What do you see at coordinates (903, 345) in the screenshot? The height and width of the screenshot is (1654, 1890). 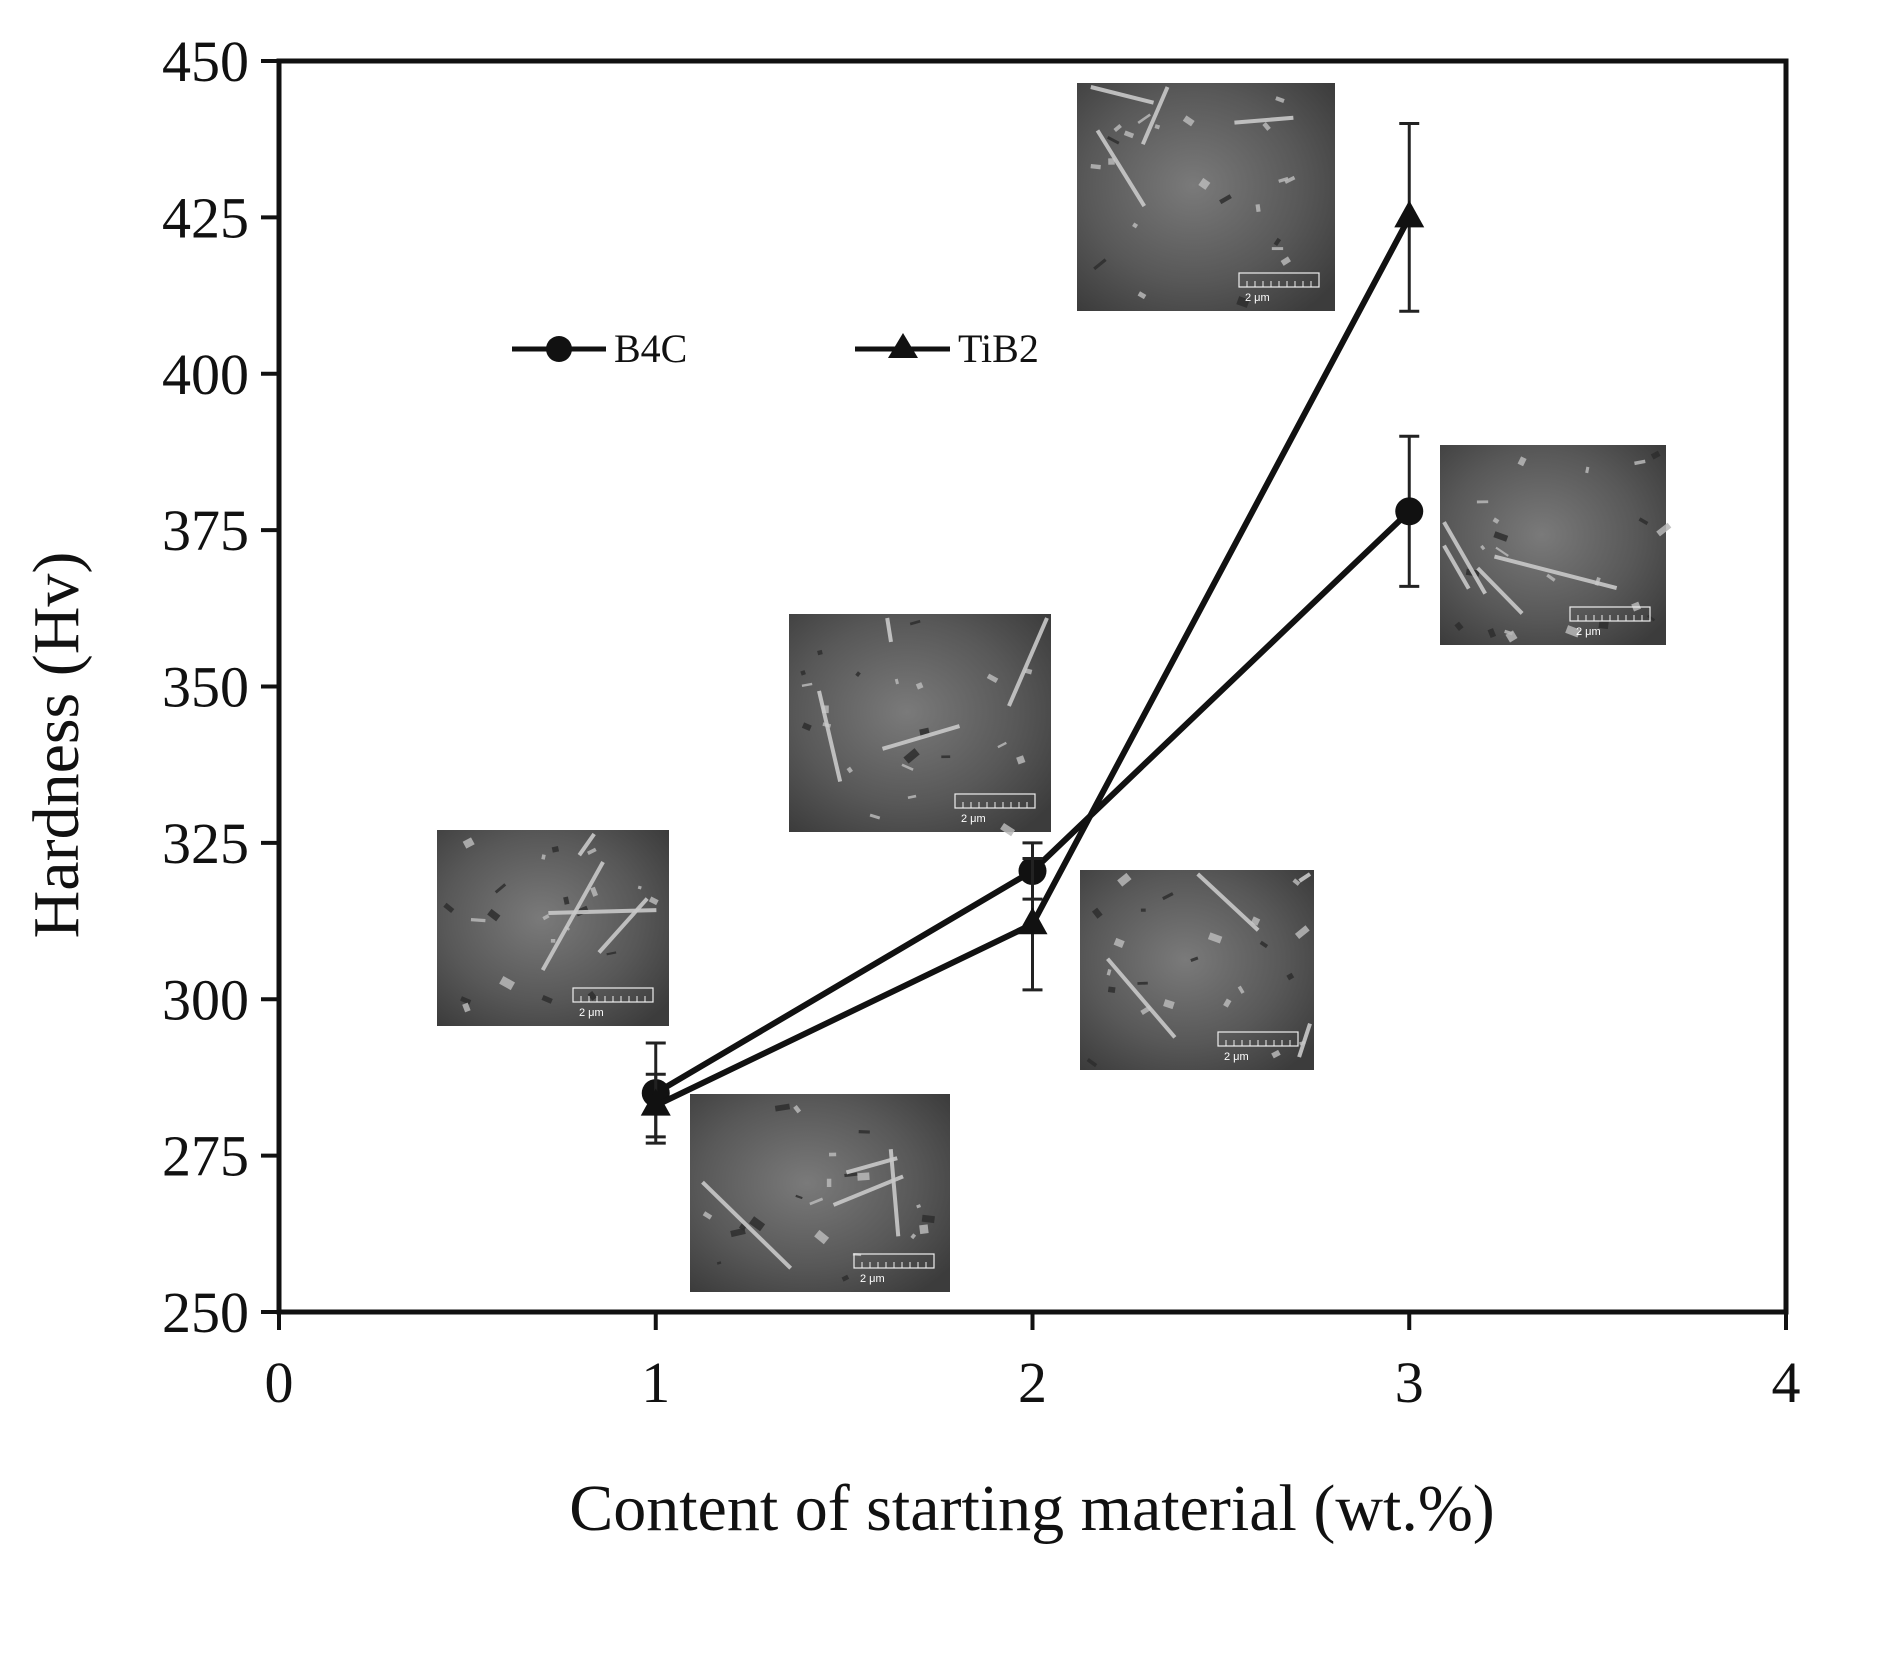 I see `legend-tib2-marker` at bounding box center [903, 345].